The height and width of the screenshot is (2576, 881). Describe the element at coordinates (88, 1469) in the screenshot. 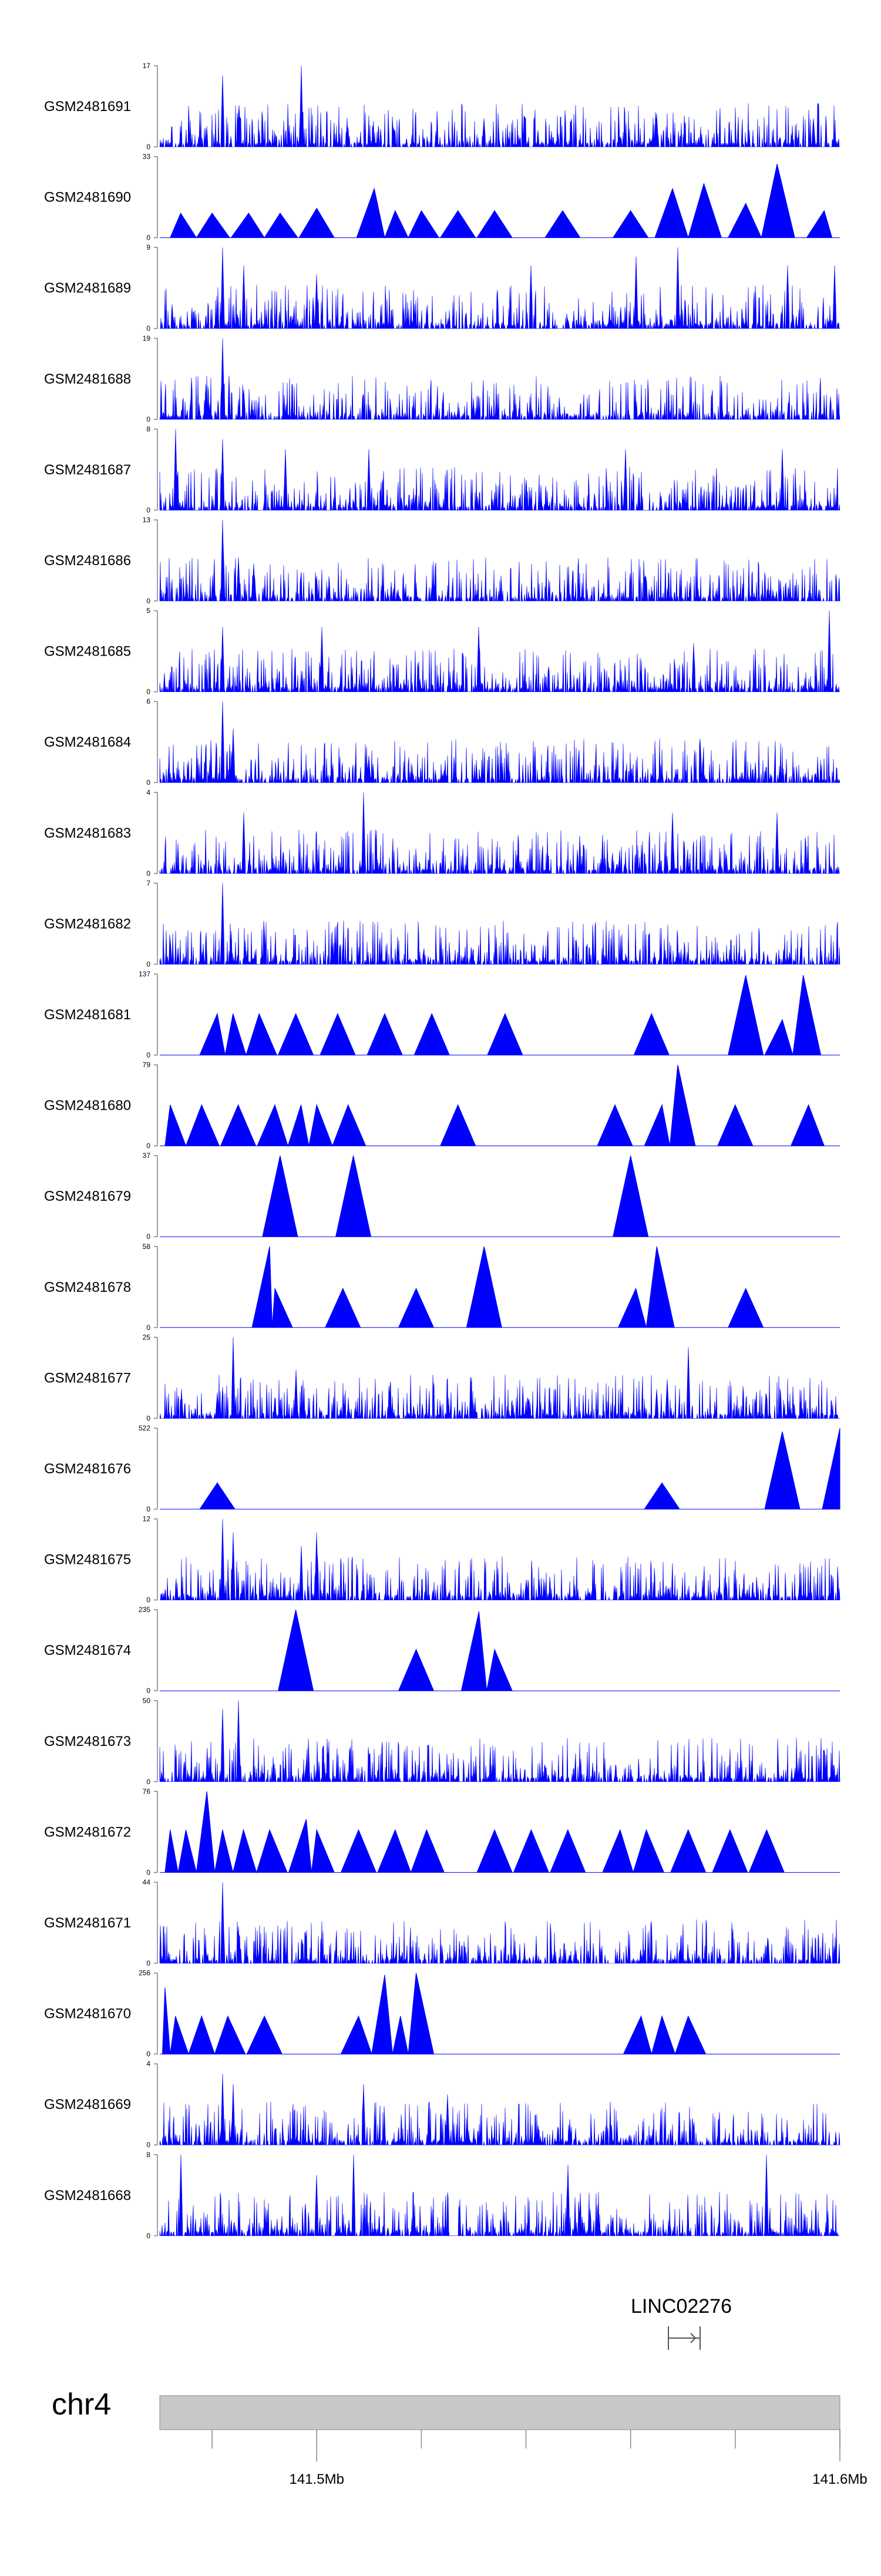

I see `track-label: GSM2481676` at that location.